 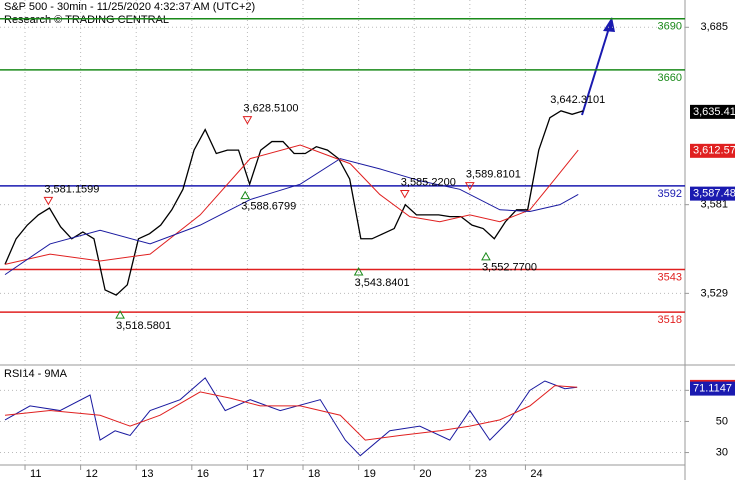 I want to click on price-box-label: 71.1147, so click(x=712, y=389).